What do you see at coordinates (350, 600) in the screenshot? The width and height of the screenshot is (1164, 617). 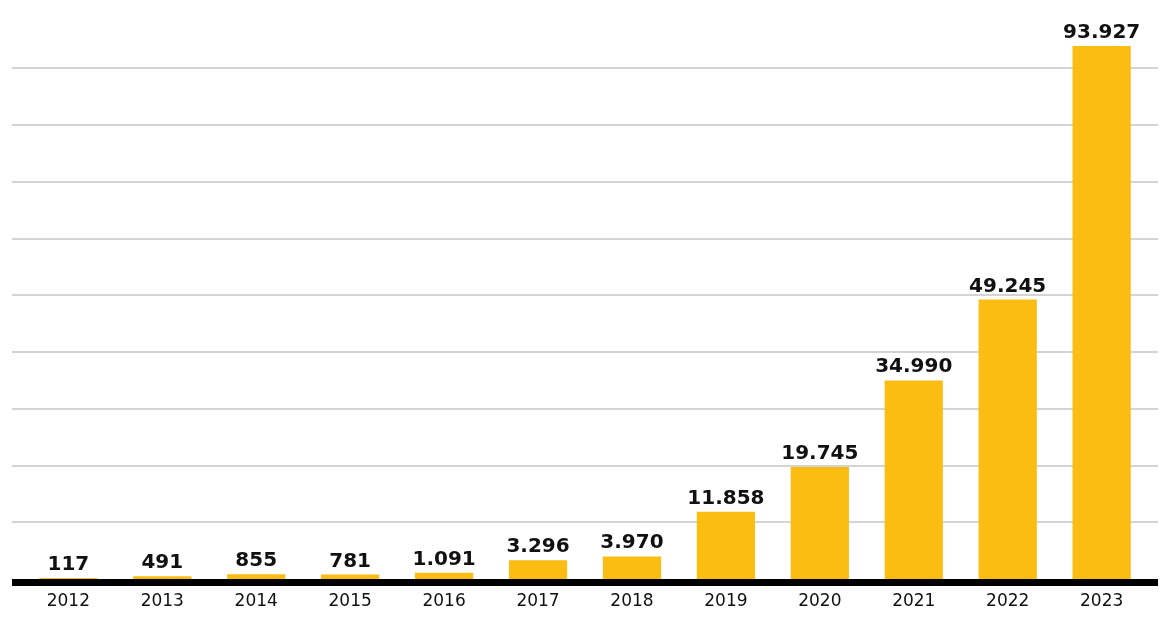 I see `x-tick-label: 2015` at bounding box center [350, 600].